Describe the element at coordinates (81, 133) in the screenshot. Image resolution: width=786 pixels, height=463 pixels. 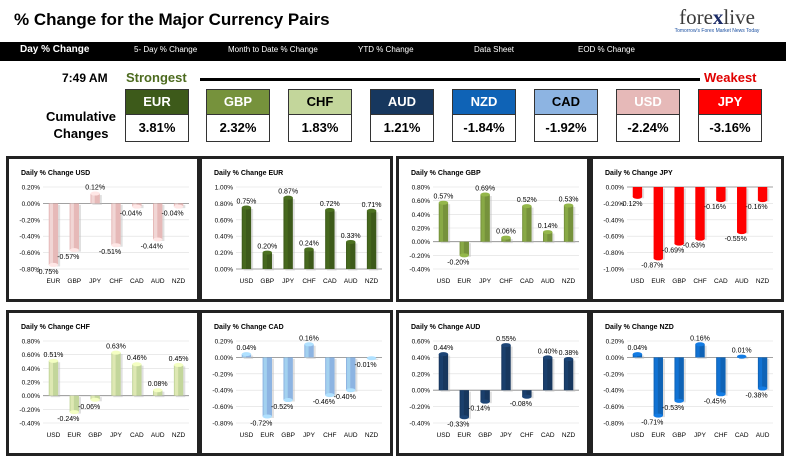
I see `cumulative-label-line2: Changes` at that location.